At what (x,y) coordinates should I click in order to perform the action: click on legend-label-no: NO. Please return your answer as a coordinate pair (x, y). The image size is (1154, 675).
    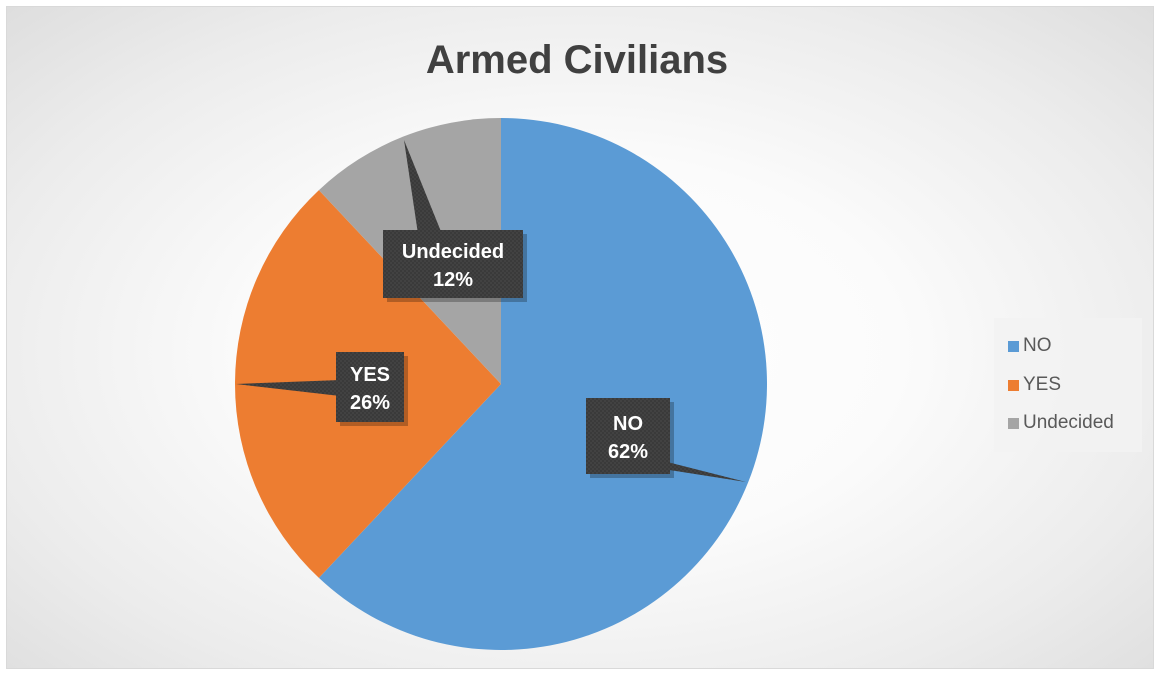
    Looking at the image, I should click on (1037, 345).